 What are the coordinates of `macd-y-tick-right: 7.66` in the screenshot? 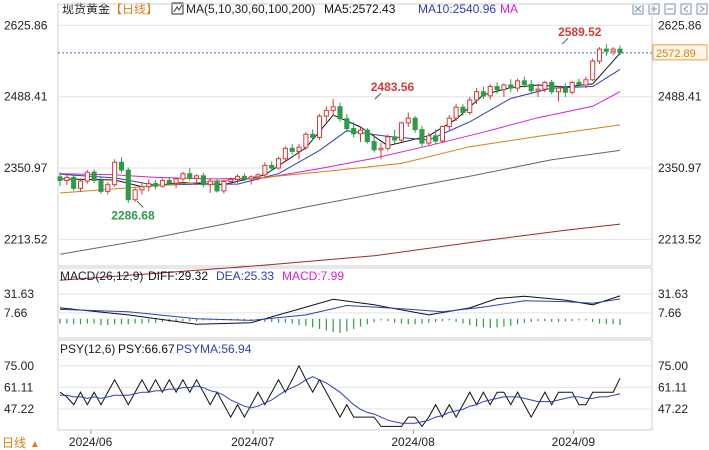 It's located at (670, 313).